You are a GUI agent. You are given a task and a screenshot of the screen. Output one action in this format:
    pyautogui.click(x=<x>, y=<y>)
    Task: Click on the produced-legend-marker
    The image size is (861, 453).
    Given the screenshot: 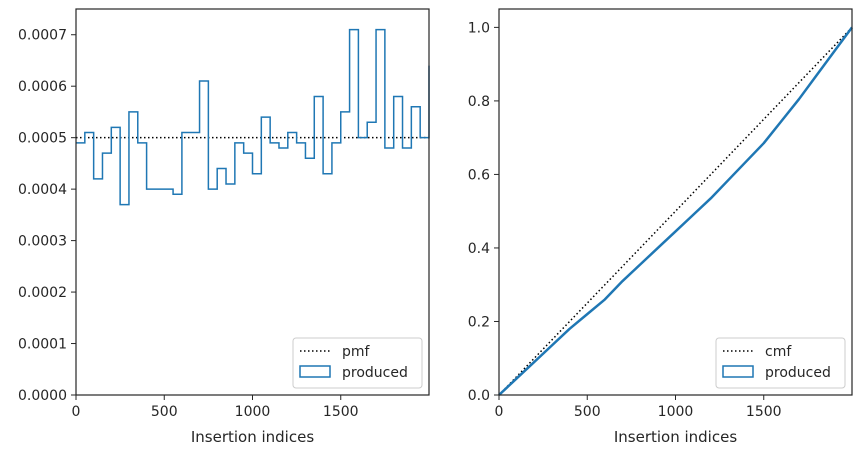 What is the action you would take?
    pyautogui.click(x=315, y=371)
    